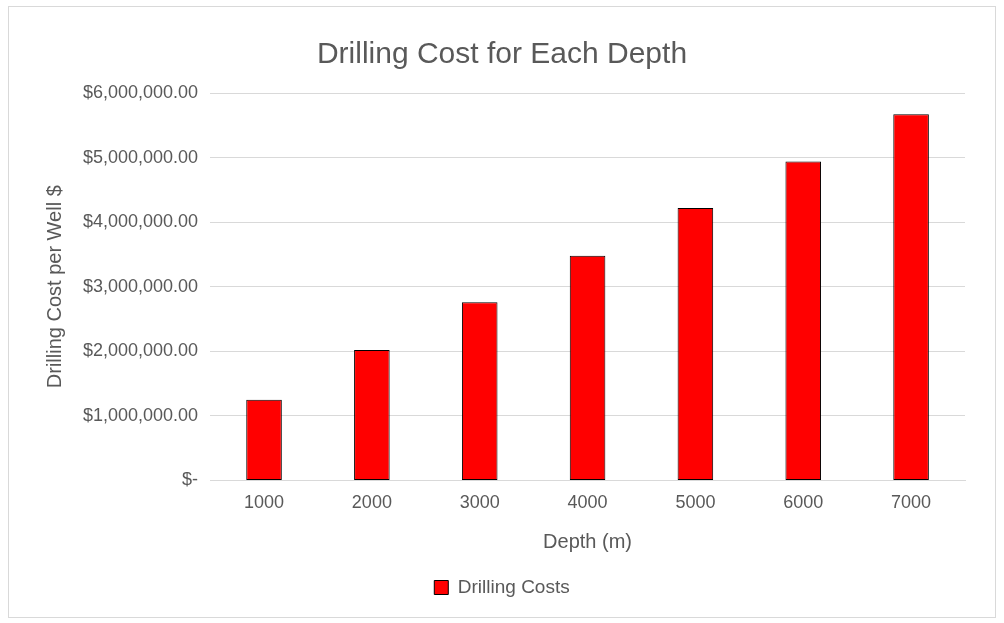  What do you see at coordinates (140, 285) in the screenshot?
I see `y-tick-label: $3,000,000.00` at bounding box center [140, 285].